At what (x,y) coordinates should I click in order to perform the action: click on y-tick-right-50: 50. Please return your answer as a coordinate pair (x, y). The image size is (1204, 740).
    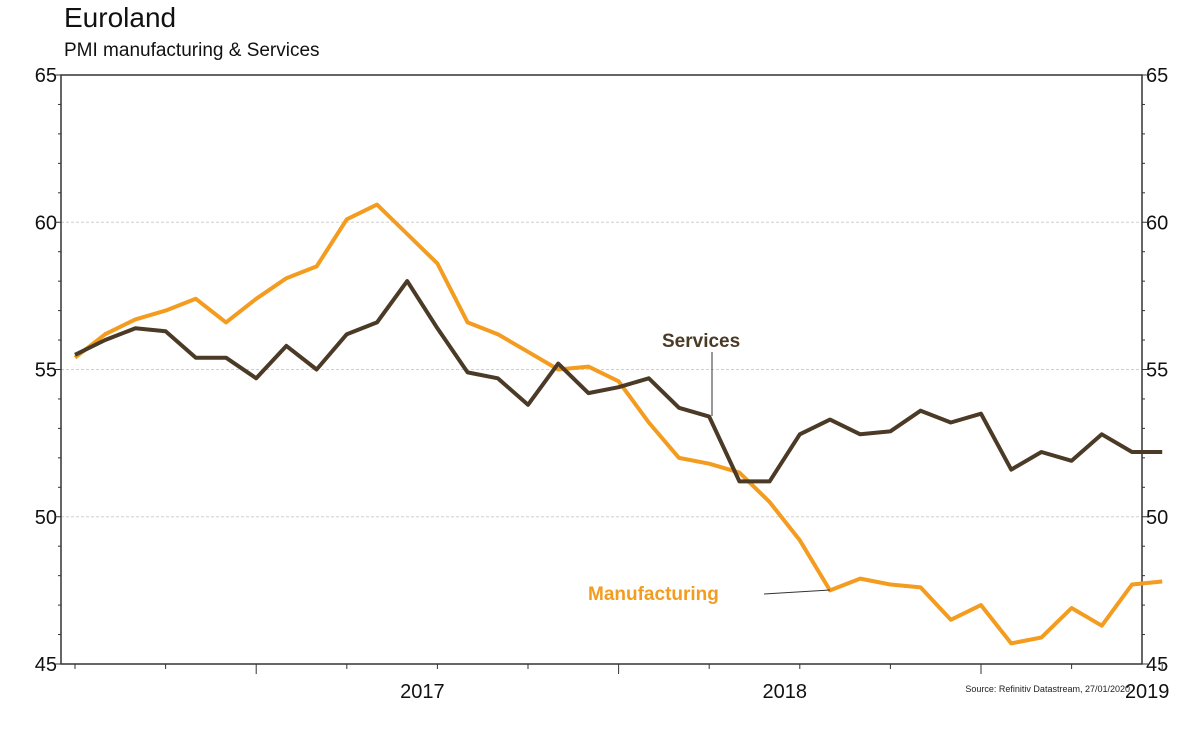
    Looking at the image, I should click on (1157, 518).